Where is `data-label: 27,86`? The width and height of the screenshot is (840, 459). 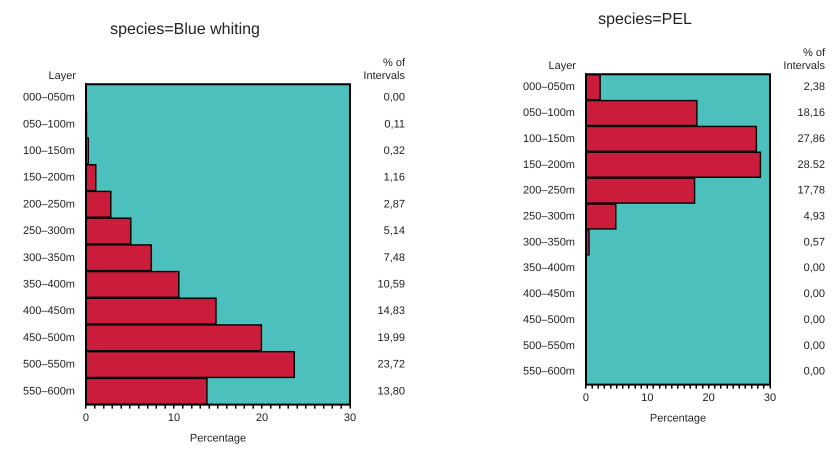
data-label: 27,86 is located at coordinates (811, 138).